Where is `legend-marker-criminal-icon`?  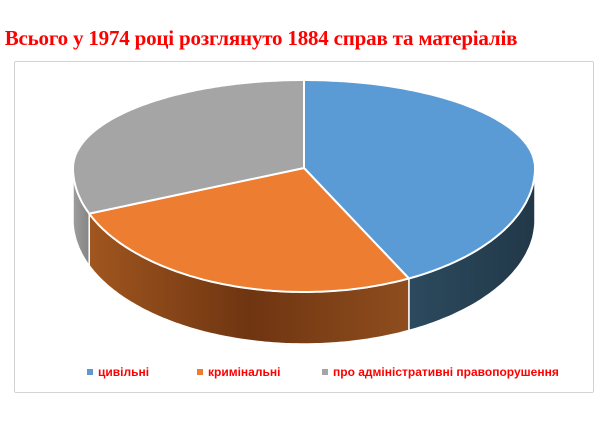 legend-marker-criminal-icon is located at coordinates (200, 372).